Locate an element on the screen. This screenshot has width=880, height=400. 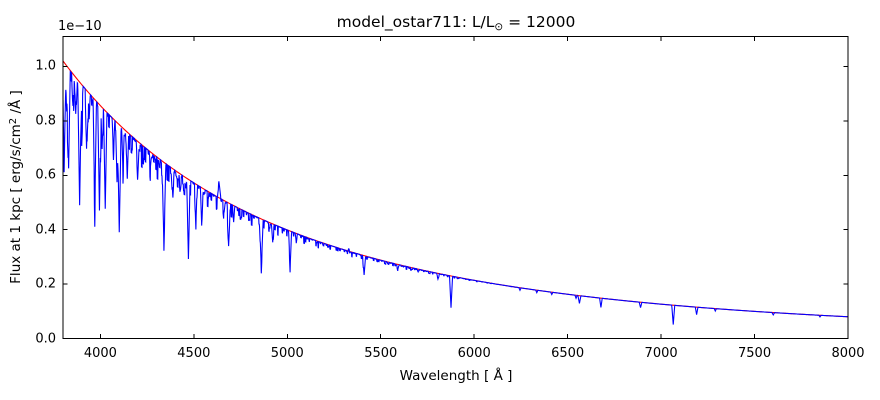
x-axis-label: Wavelength [ Å ] is located at coordinates (456, 376).